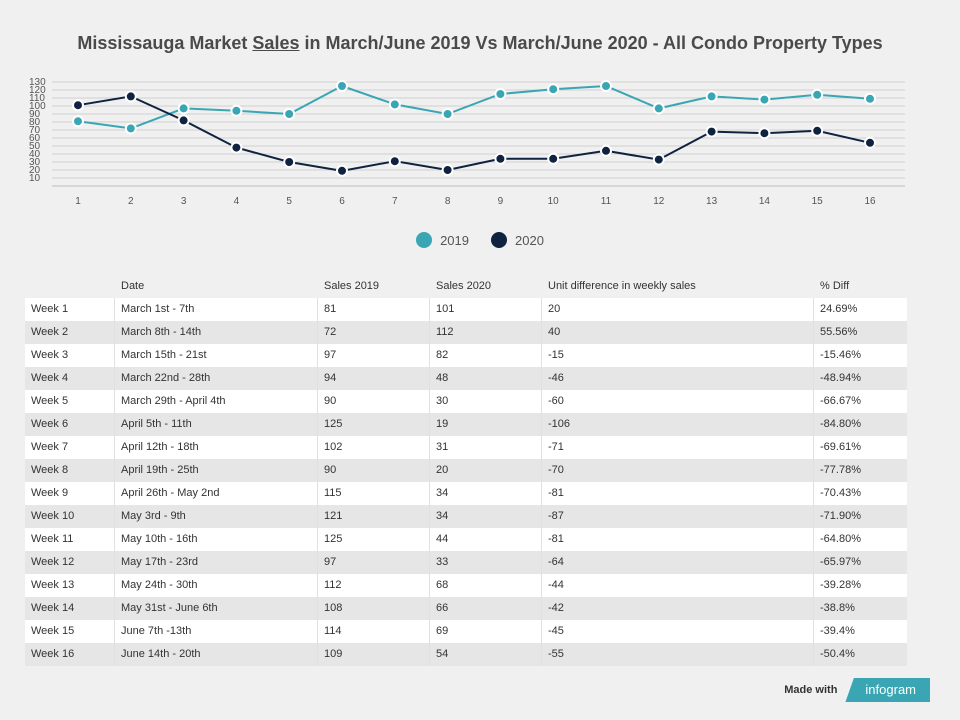 This screenshot has height=720, width=960. Describe the element at coordinates (424, 240) in the screenshot. I see `legend-marker` at that location.